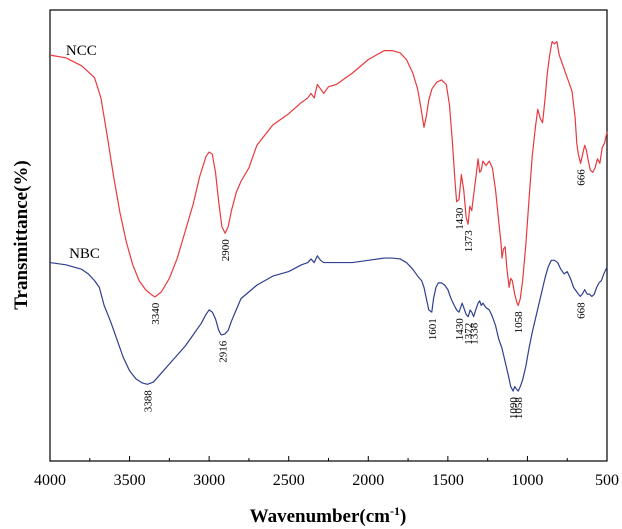 Image resolution: width=622 pixels, height=529 pixels. I want to click on peak-label-nbc-1090: 1090, so click(514, 408).